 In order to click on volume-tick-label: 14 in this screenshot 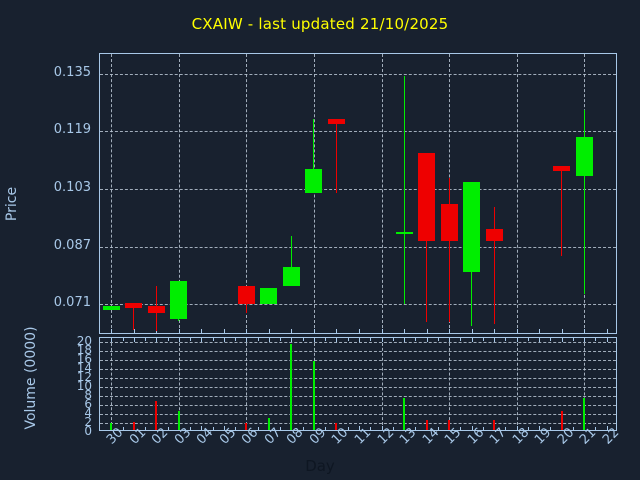, I will do `click(84, 368)`.